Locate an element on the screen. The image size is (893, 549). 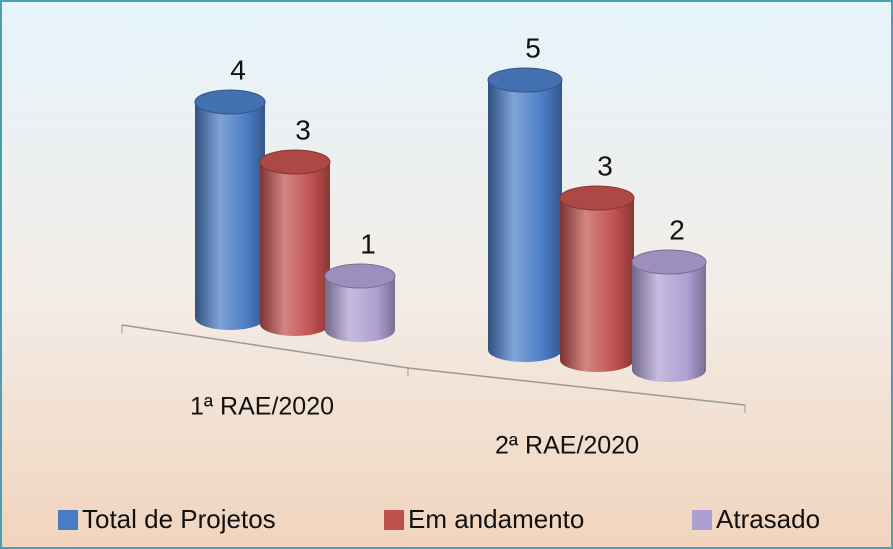
legend-label: Em andamento is located at coordinates (496, 519).